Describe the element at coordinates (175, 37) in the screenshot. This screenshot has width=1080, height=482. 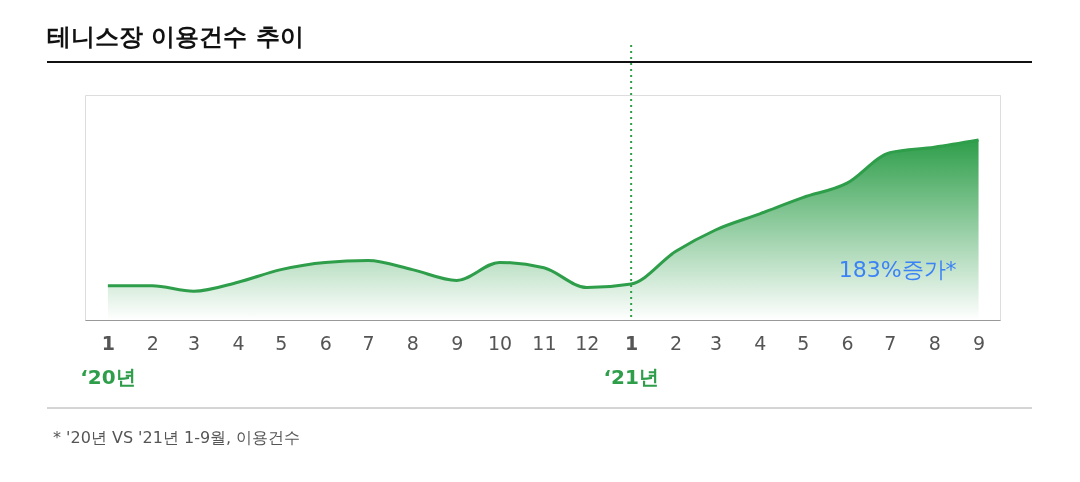
I see `chart-title: 테니스장 이용건수 추이` at that location.